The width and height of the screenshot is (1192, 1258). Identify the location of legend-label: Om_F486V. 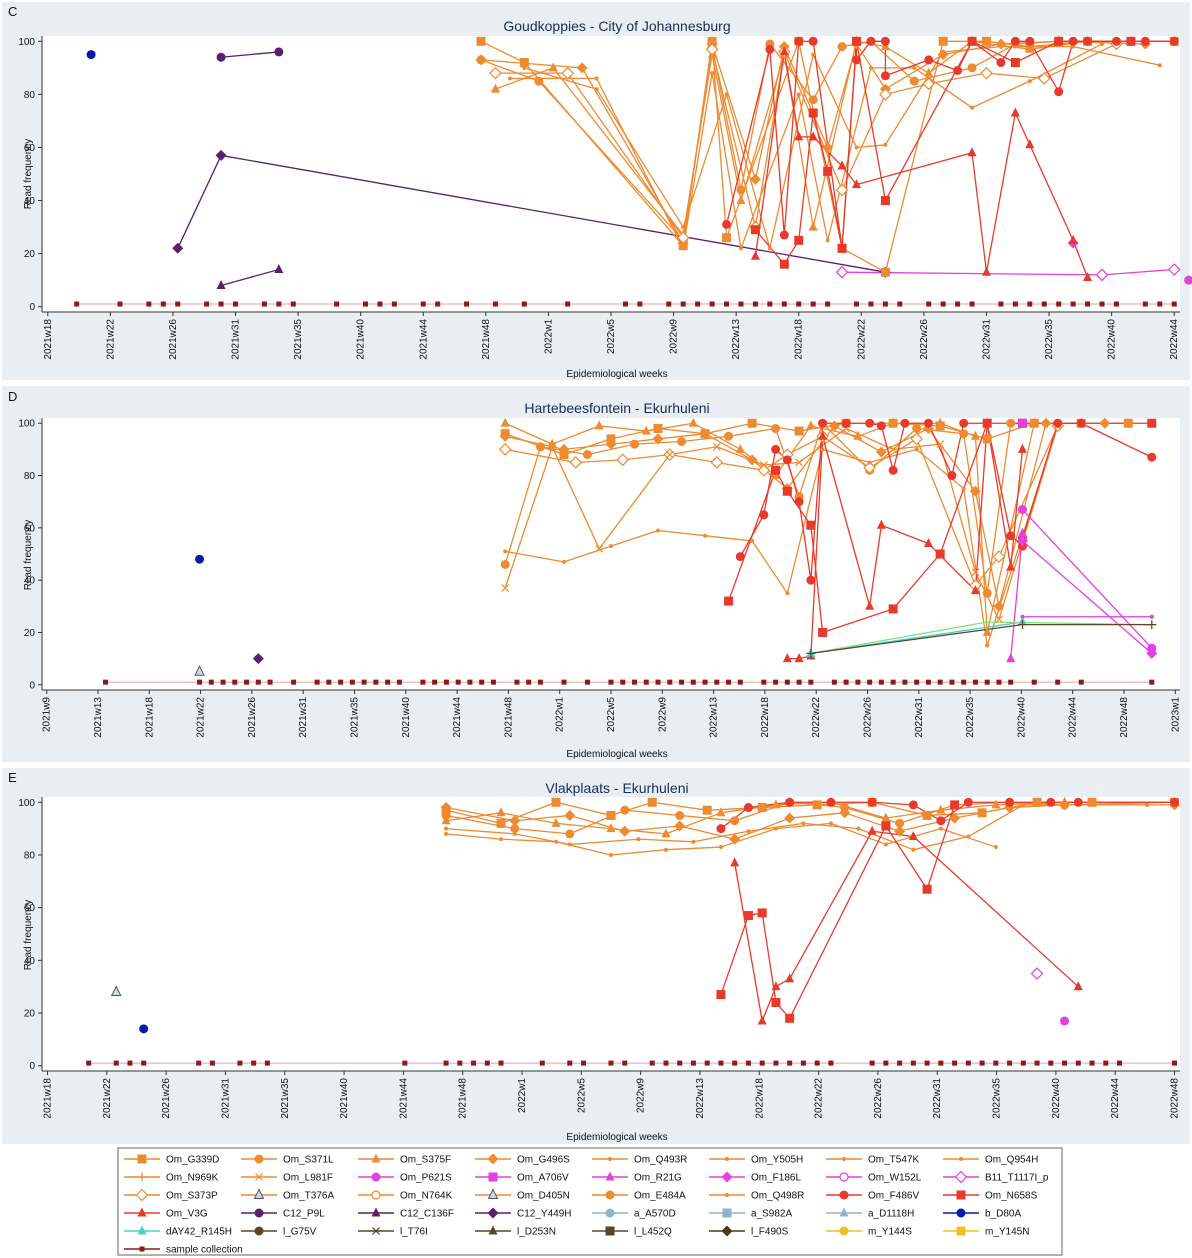
(893, 1196).